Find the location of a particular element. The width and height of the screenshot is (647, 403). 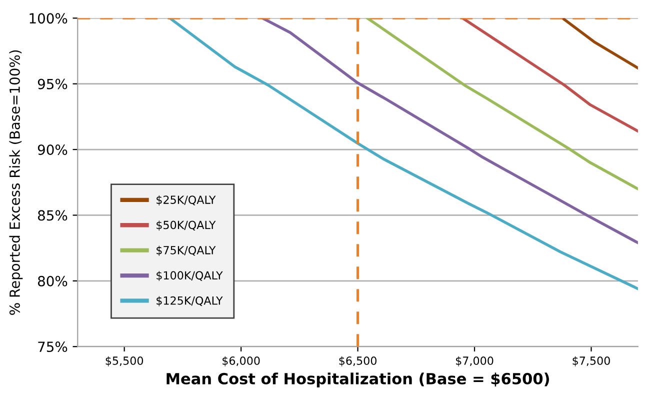

line-series is located at coordinates (549, 75).